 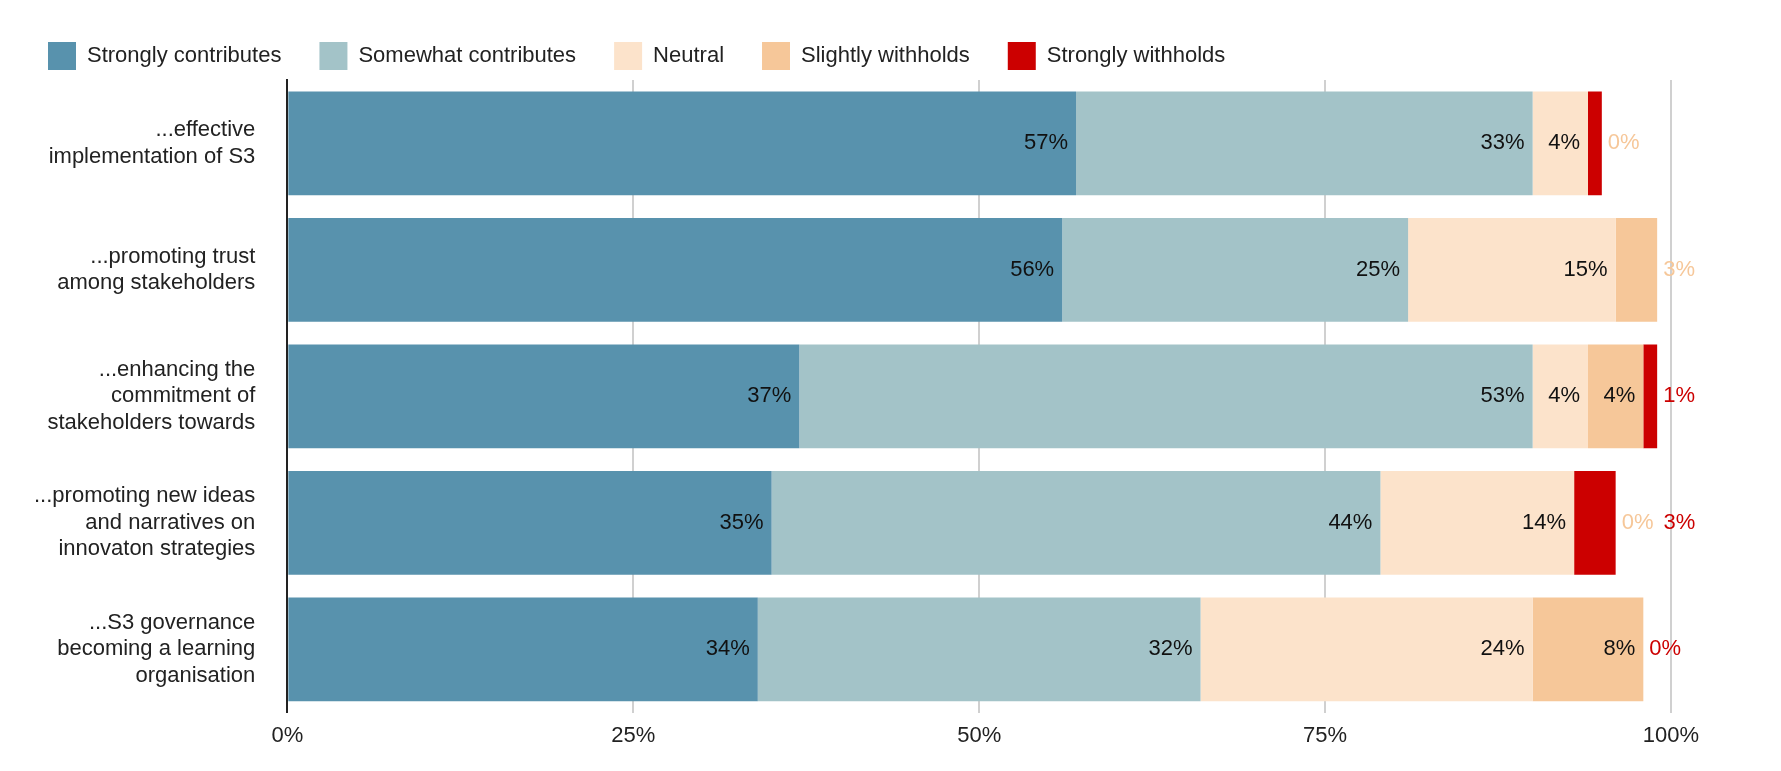 I want to click on legend-label: Strongly withholds, so click(x=1136, y=55).